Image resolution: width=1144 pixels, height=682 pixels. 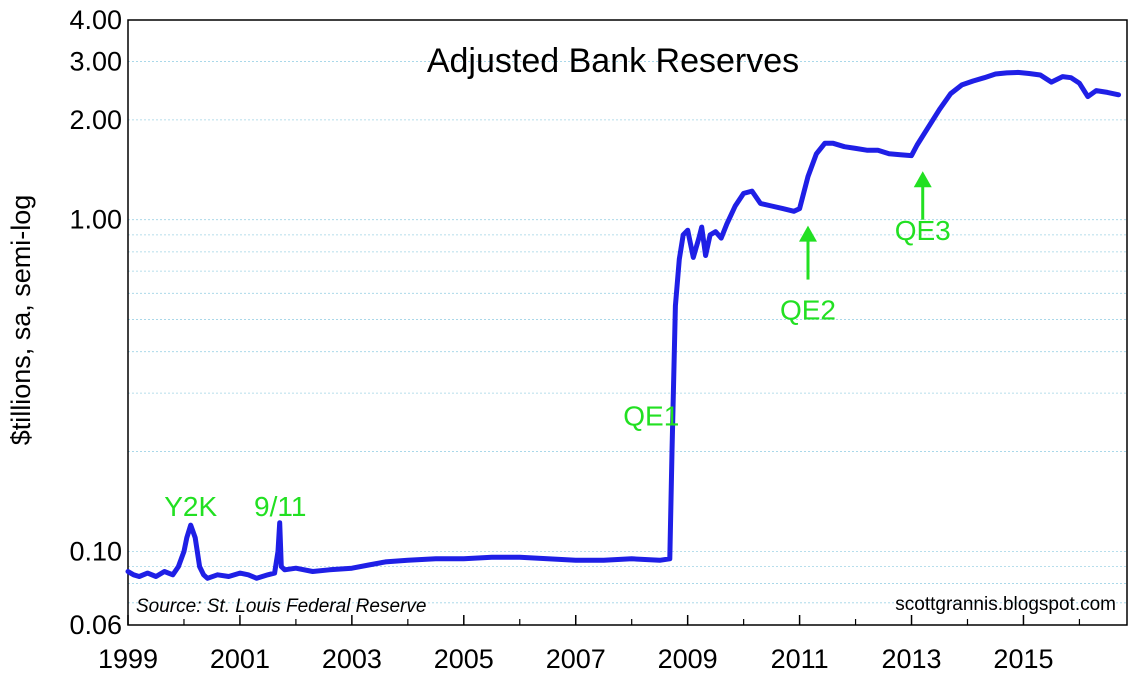 I want to click on x-tick-label: 2007, so click(x=576, y=659).